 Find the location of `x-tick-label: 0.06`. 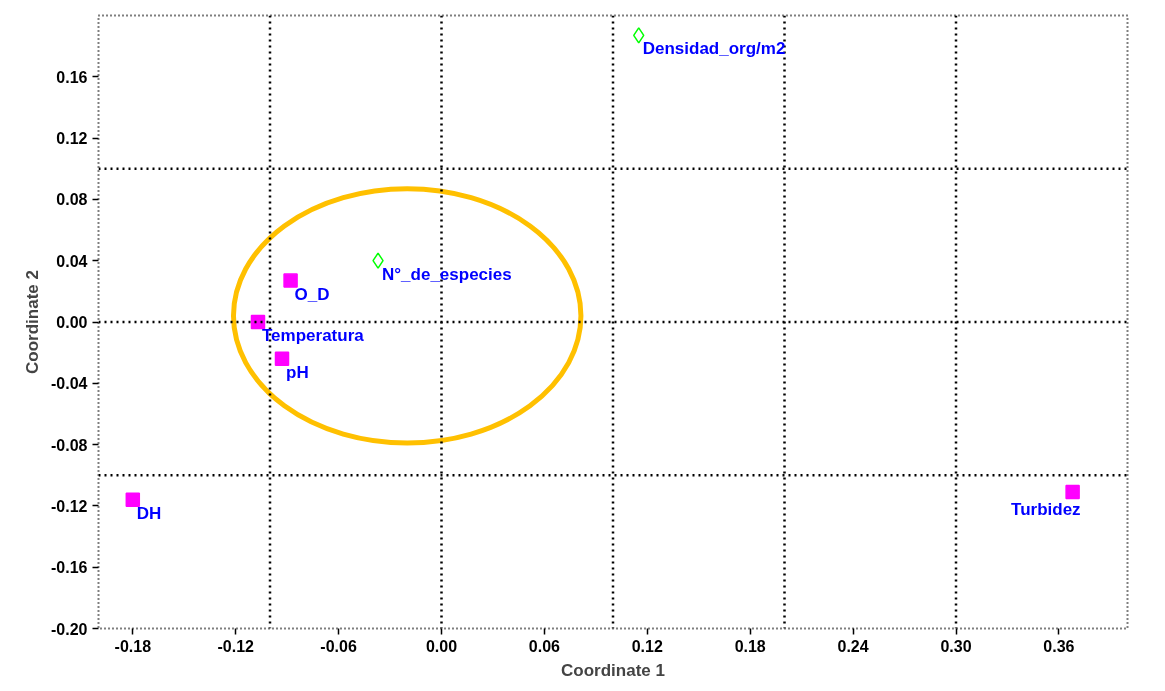

x-tick-label: 0.06 is located at coordinates (544, 646).